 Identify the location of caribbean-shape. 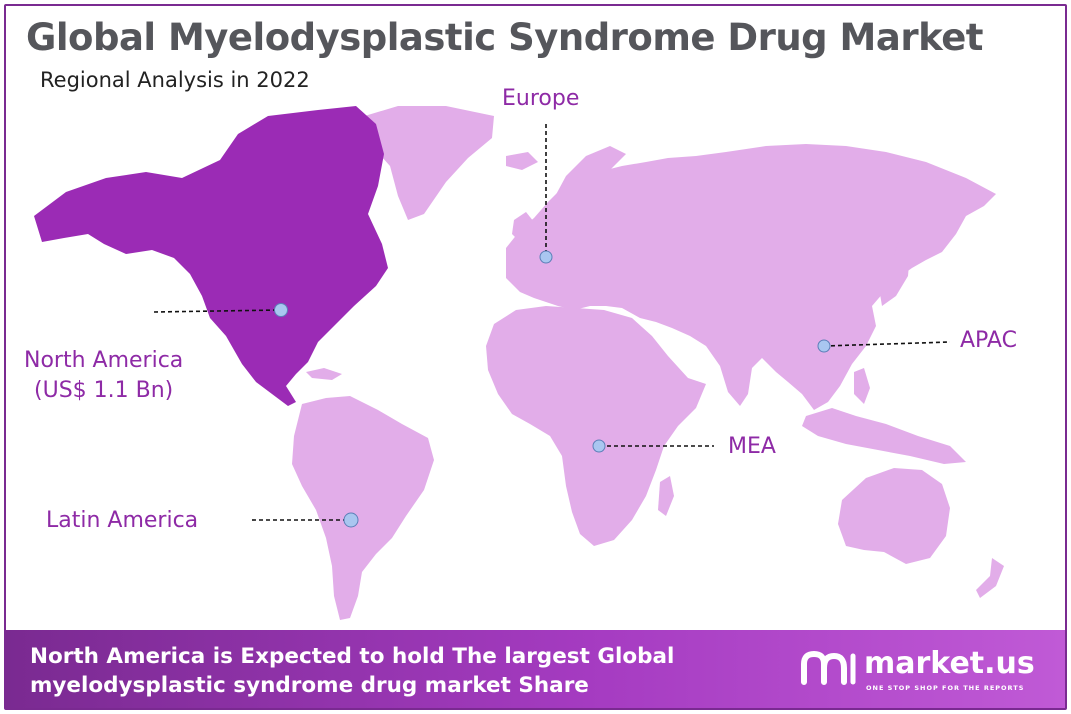
(324, 374).